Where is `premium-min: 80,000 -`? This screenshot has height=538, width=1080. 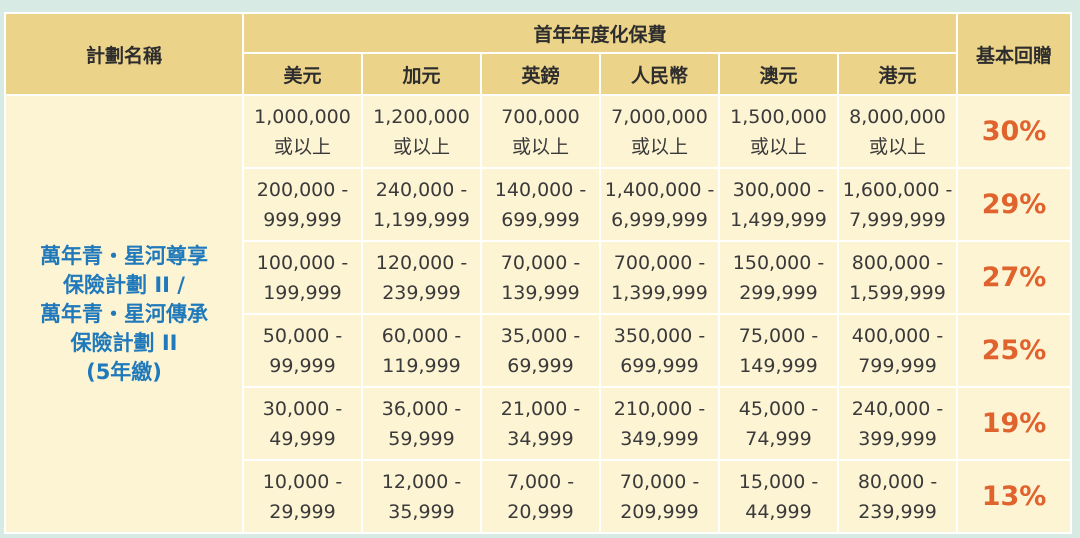 premium-min: 80,000 - is located at coordinates (897, 481).